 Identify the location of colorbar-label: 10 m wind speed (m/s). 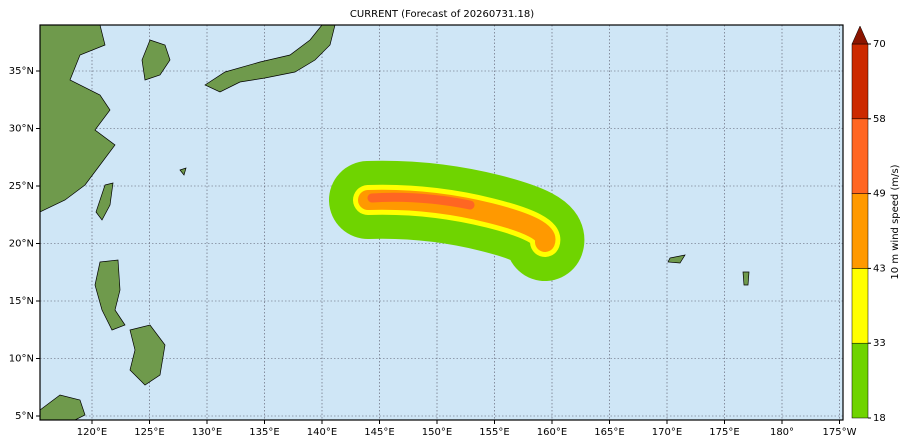
(895, 221).